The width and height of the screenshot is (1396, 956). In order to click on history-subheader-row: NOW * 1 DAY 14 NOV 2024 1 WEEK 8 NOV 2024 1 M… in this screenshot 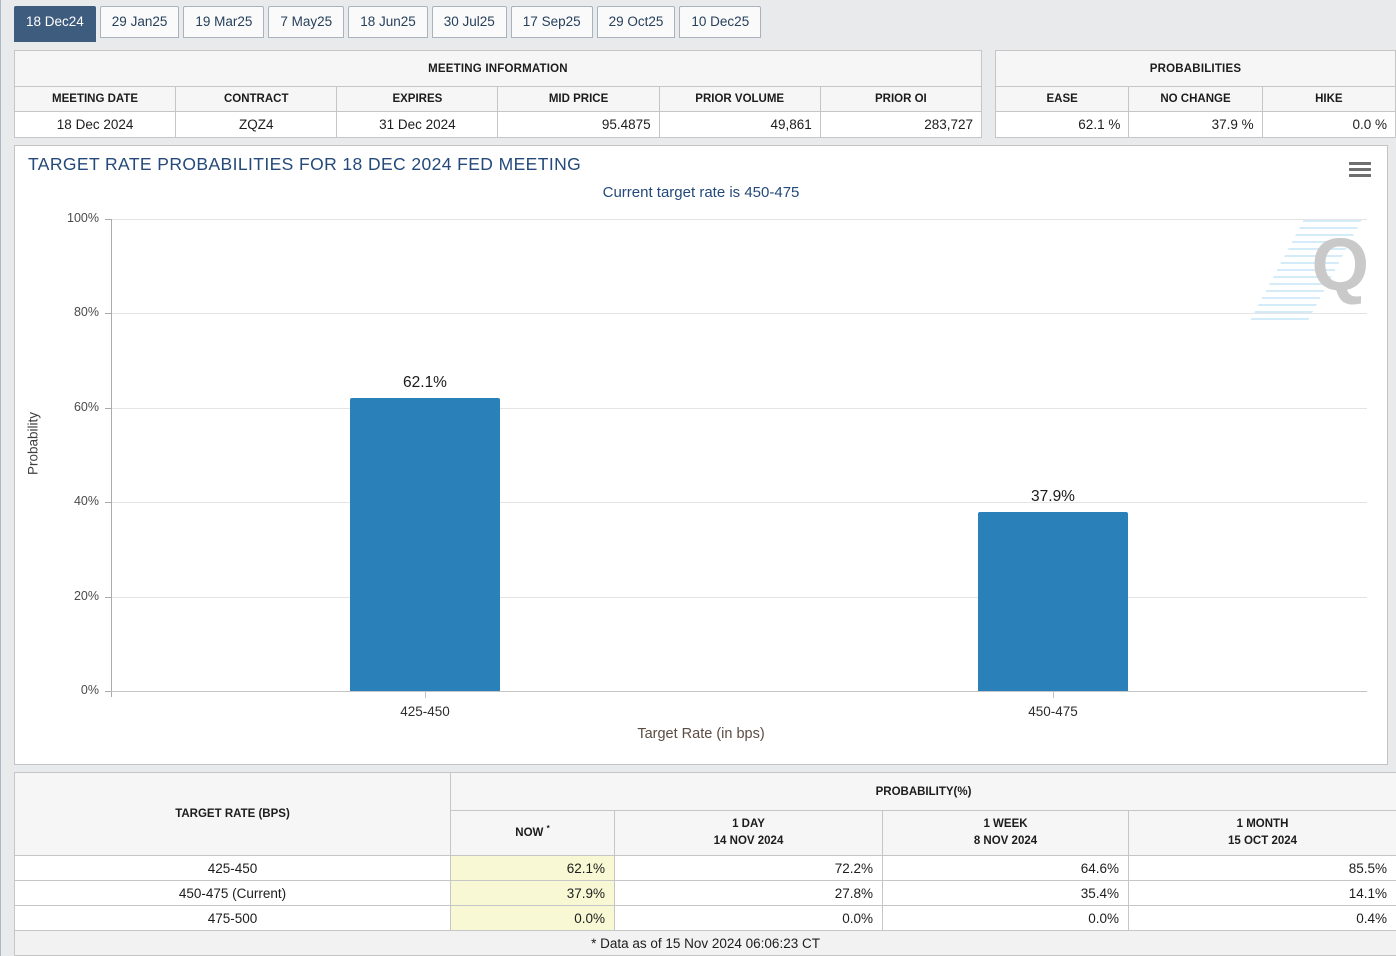, I will do `click(705, 833)`.